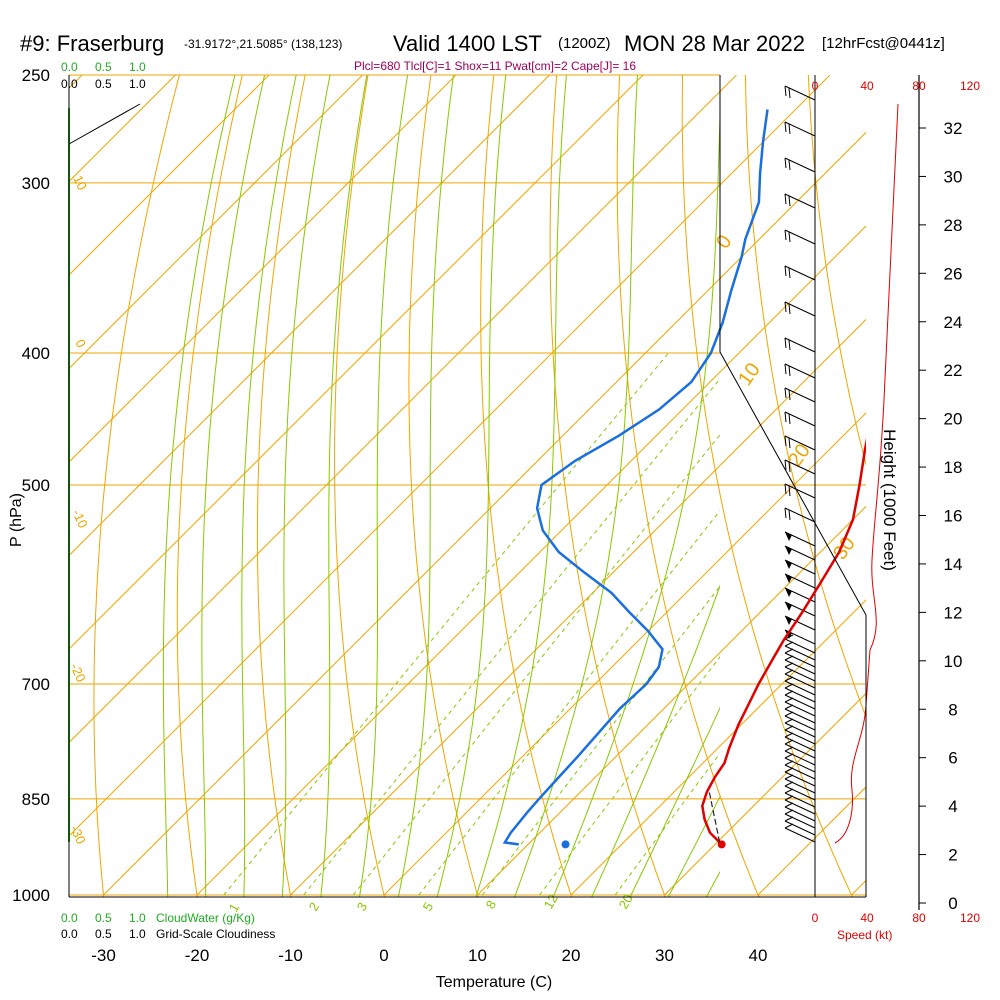 The height and width of the screenshot is (1000, 1000). I want to click on height-tick-2: 2, so click(952, 855).